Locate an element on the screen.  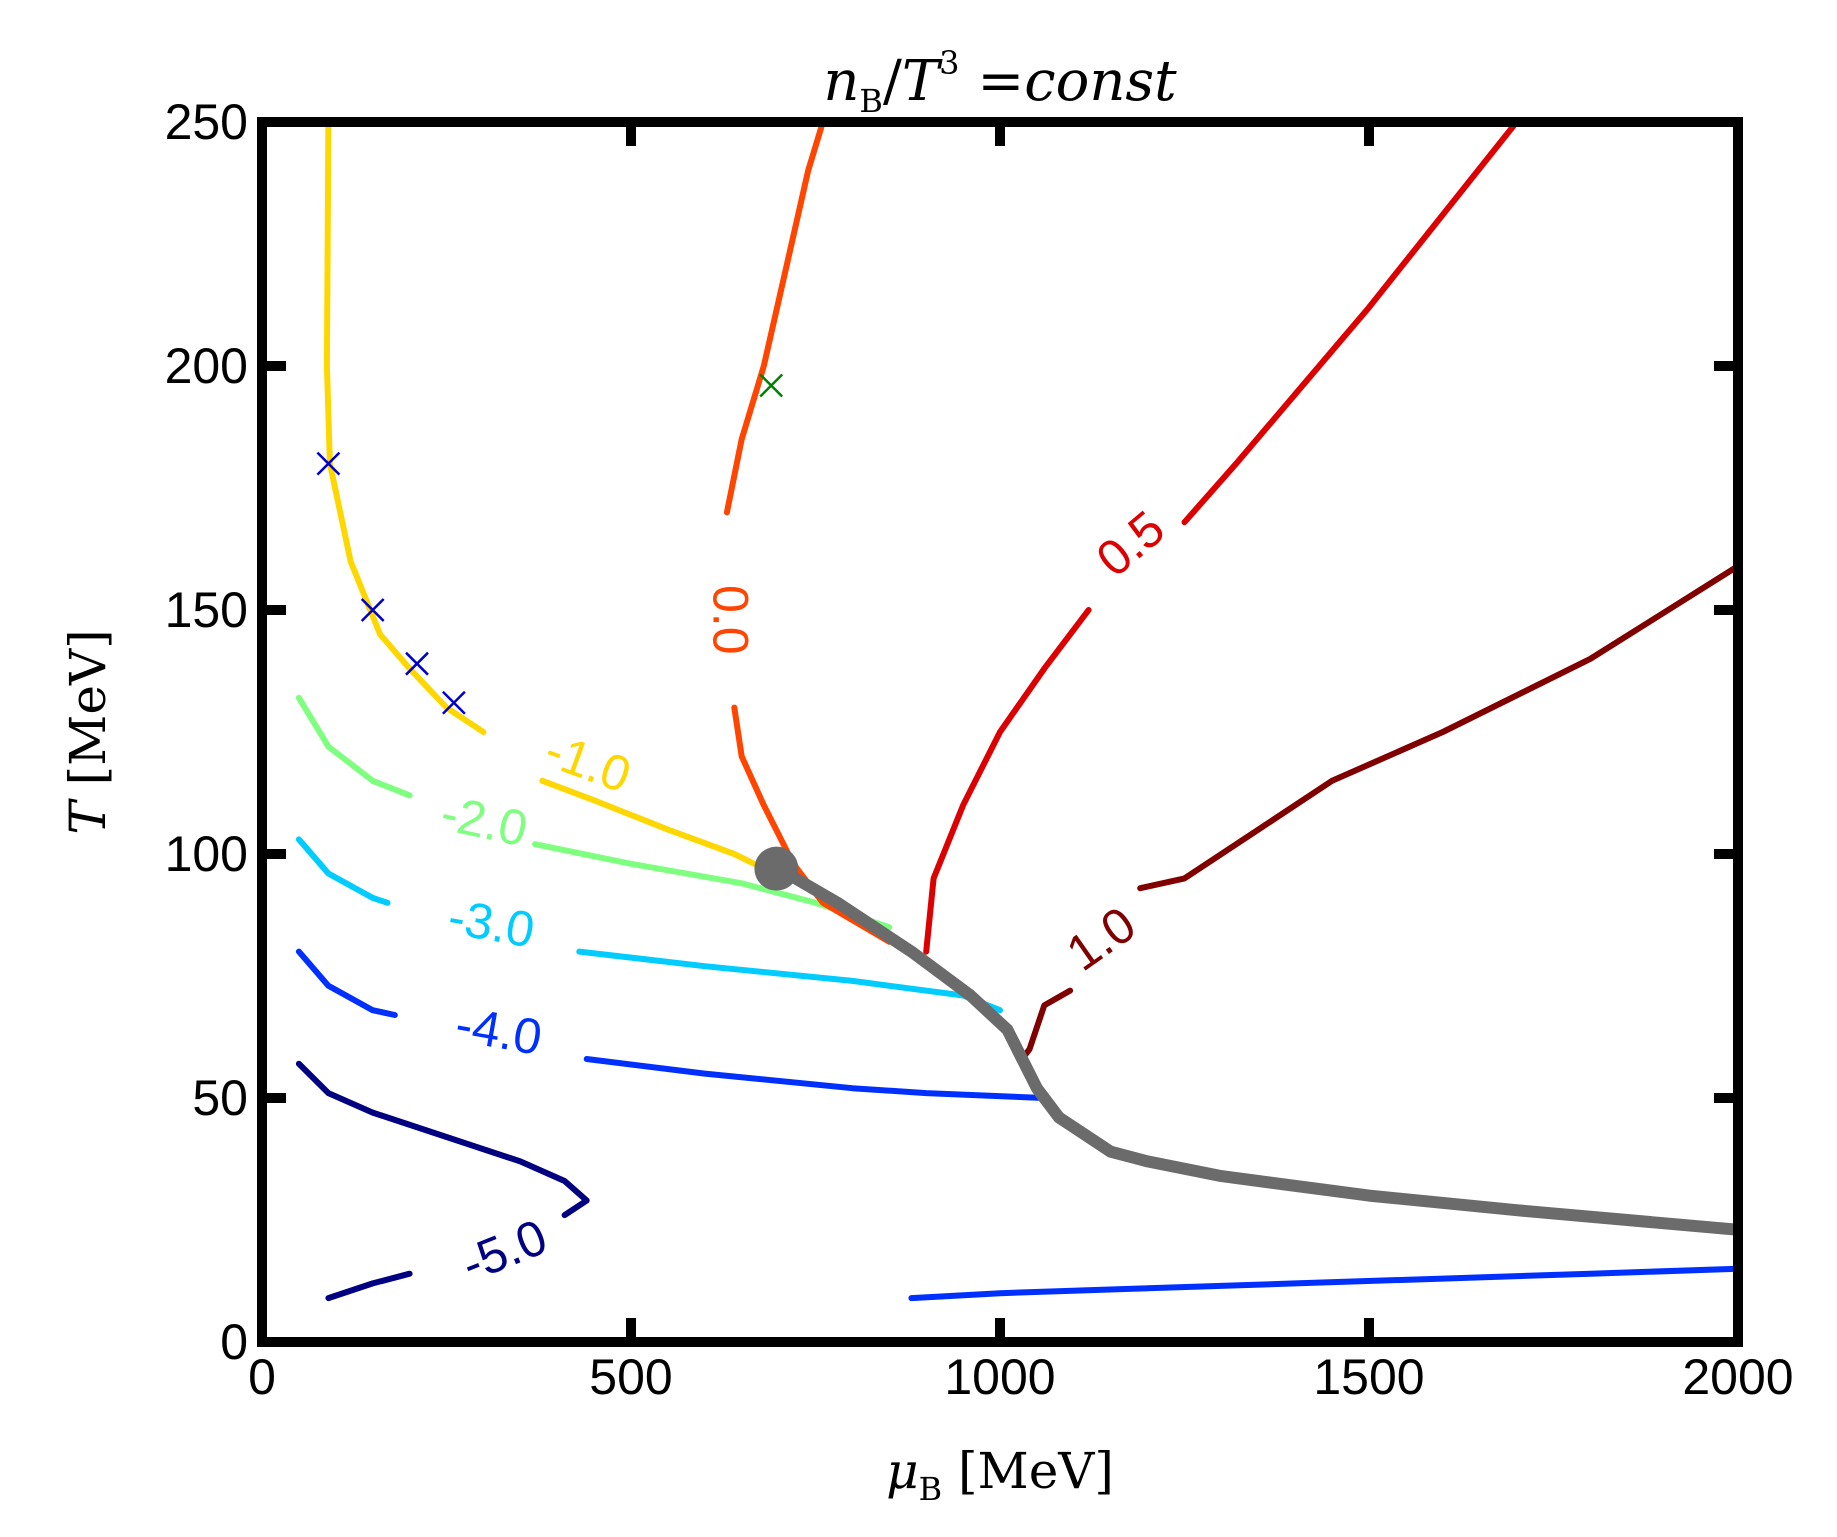
contour-label--5.0: -5.0 is located at coordinates (504, 1251).